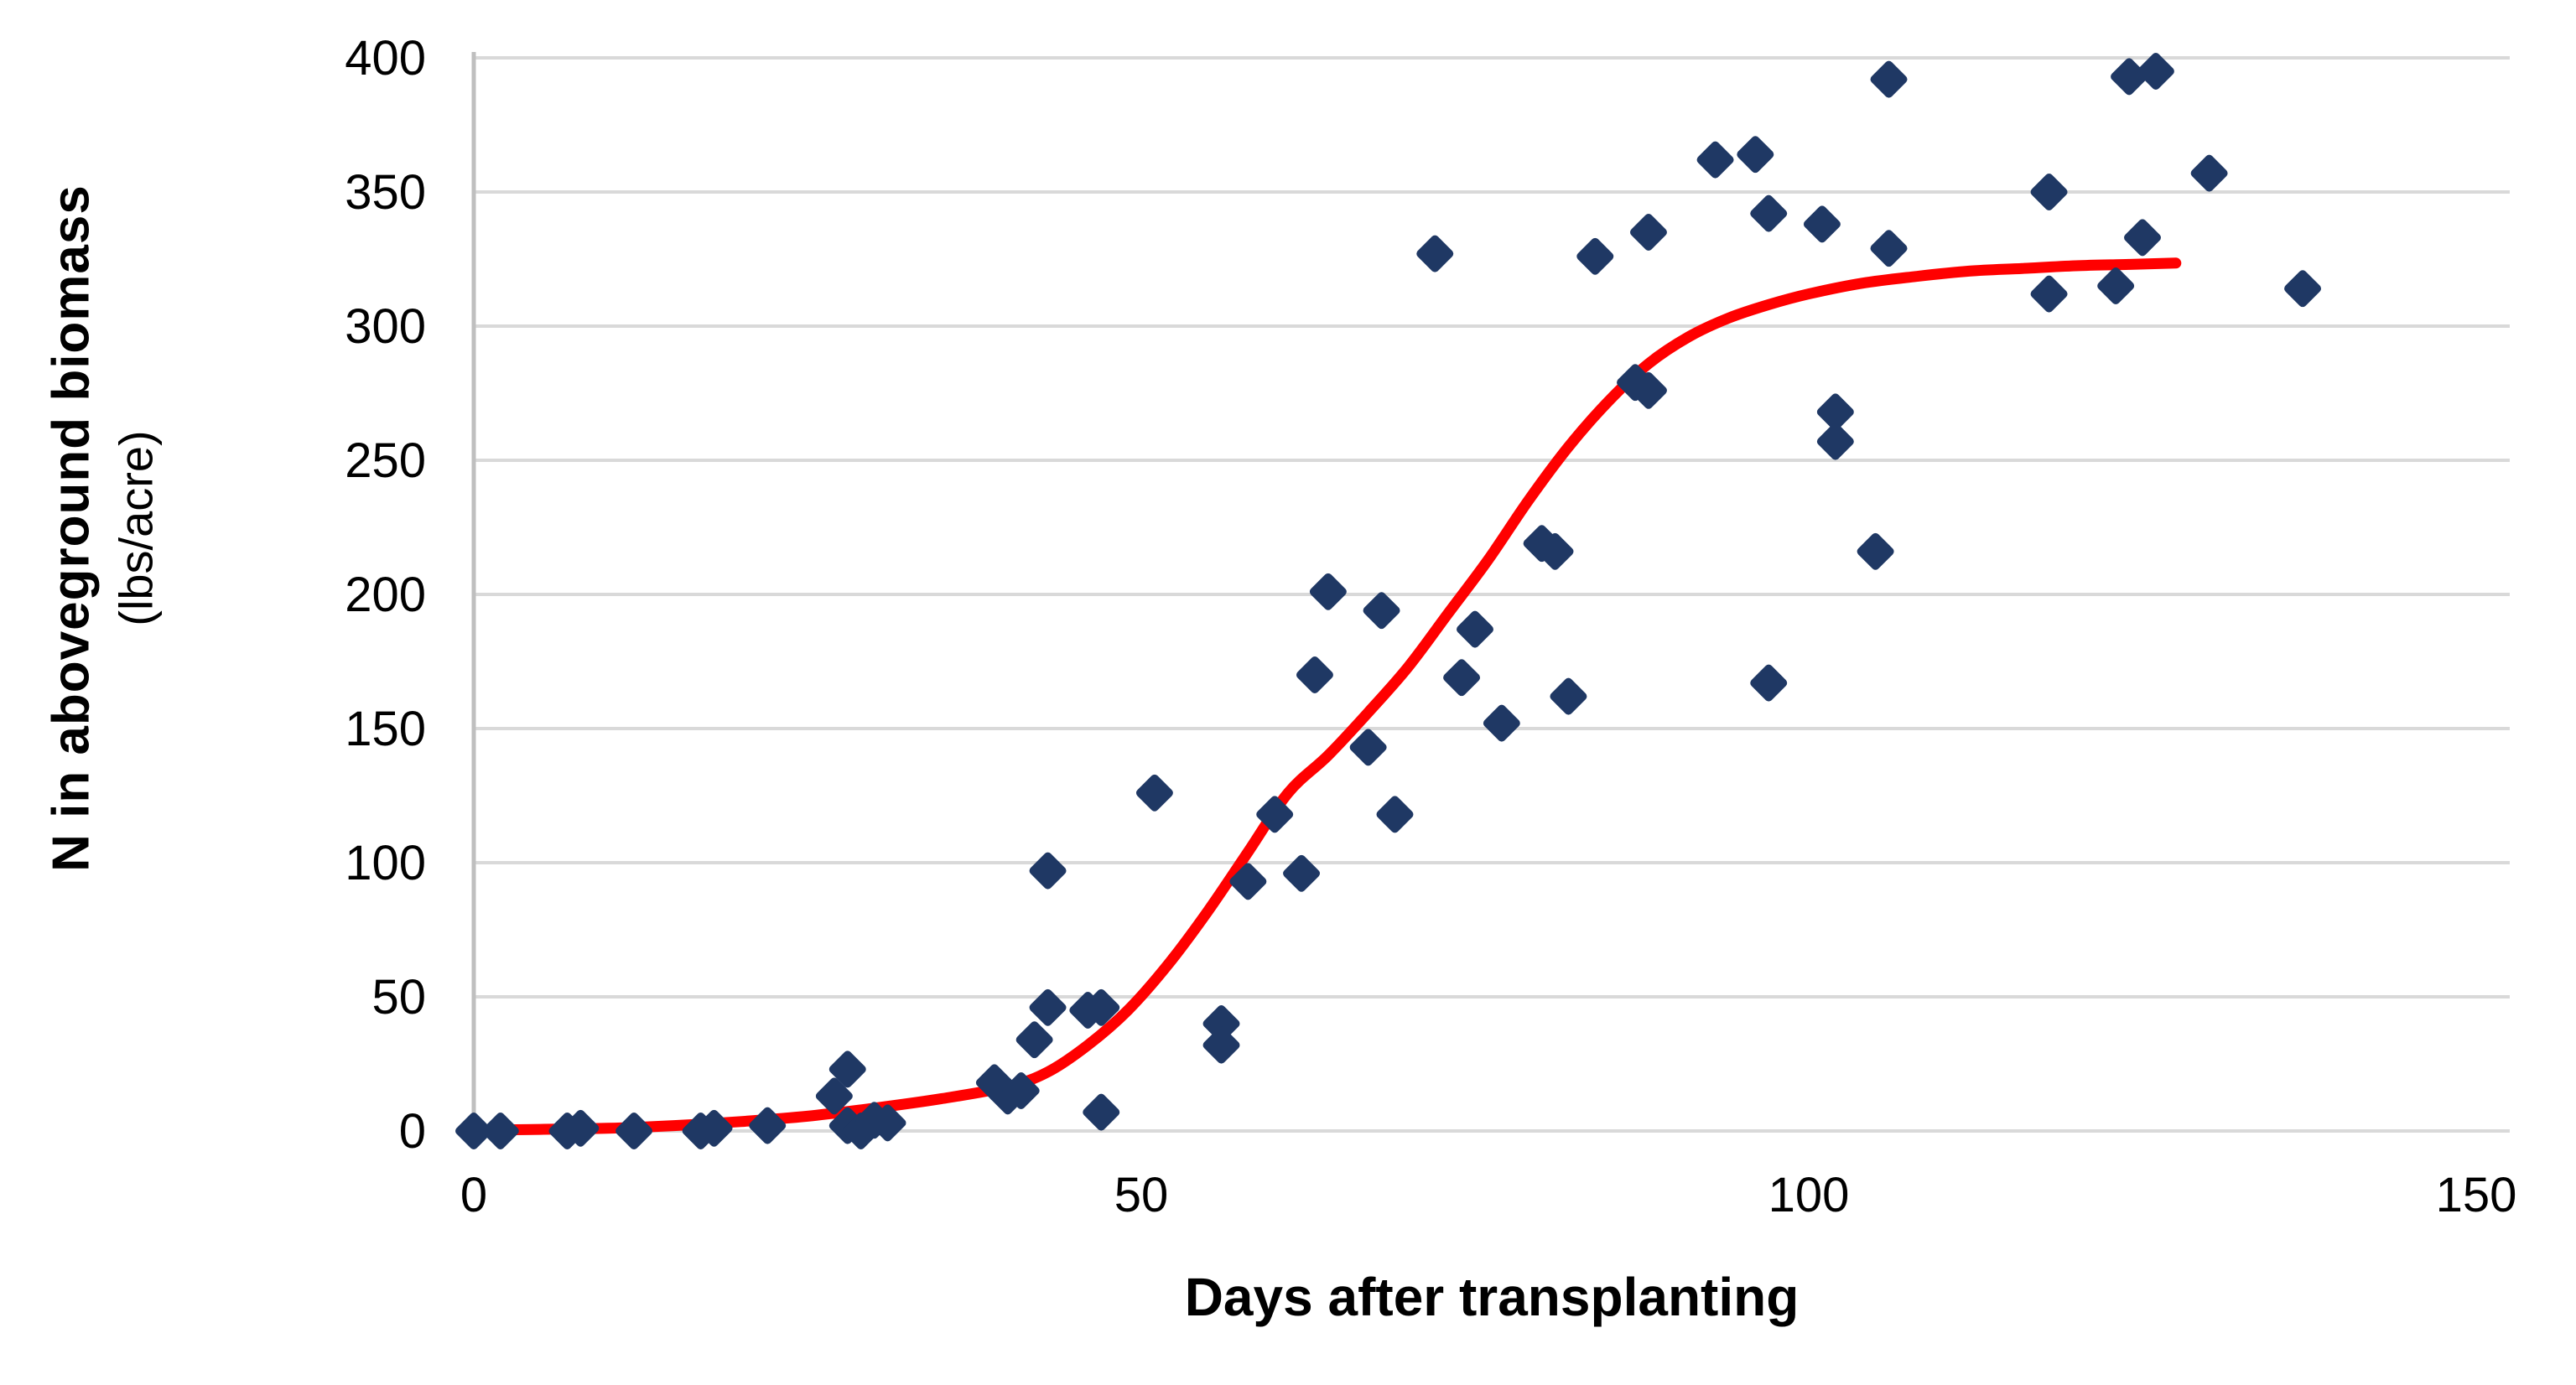  Describe the element at coordinates (1141, 1195) in the screenshot. I see `x-tick-label: 50` at that location.